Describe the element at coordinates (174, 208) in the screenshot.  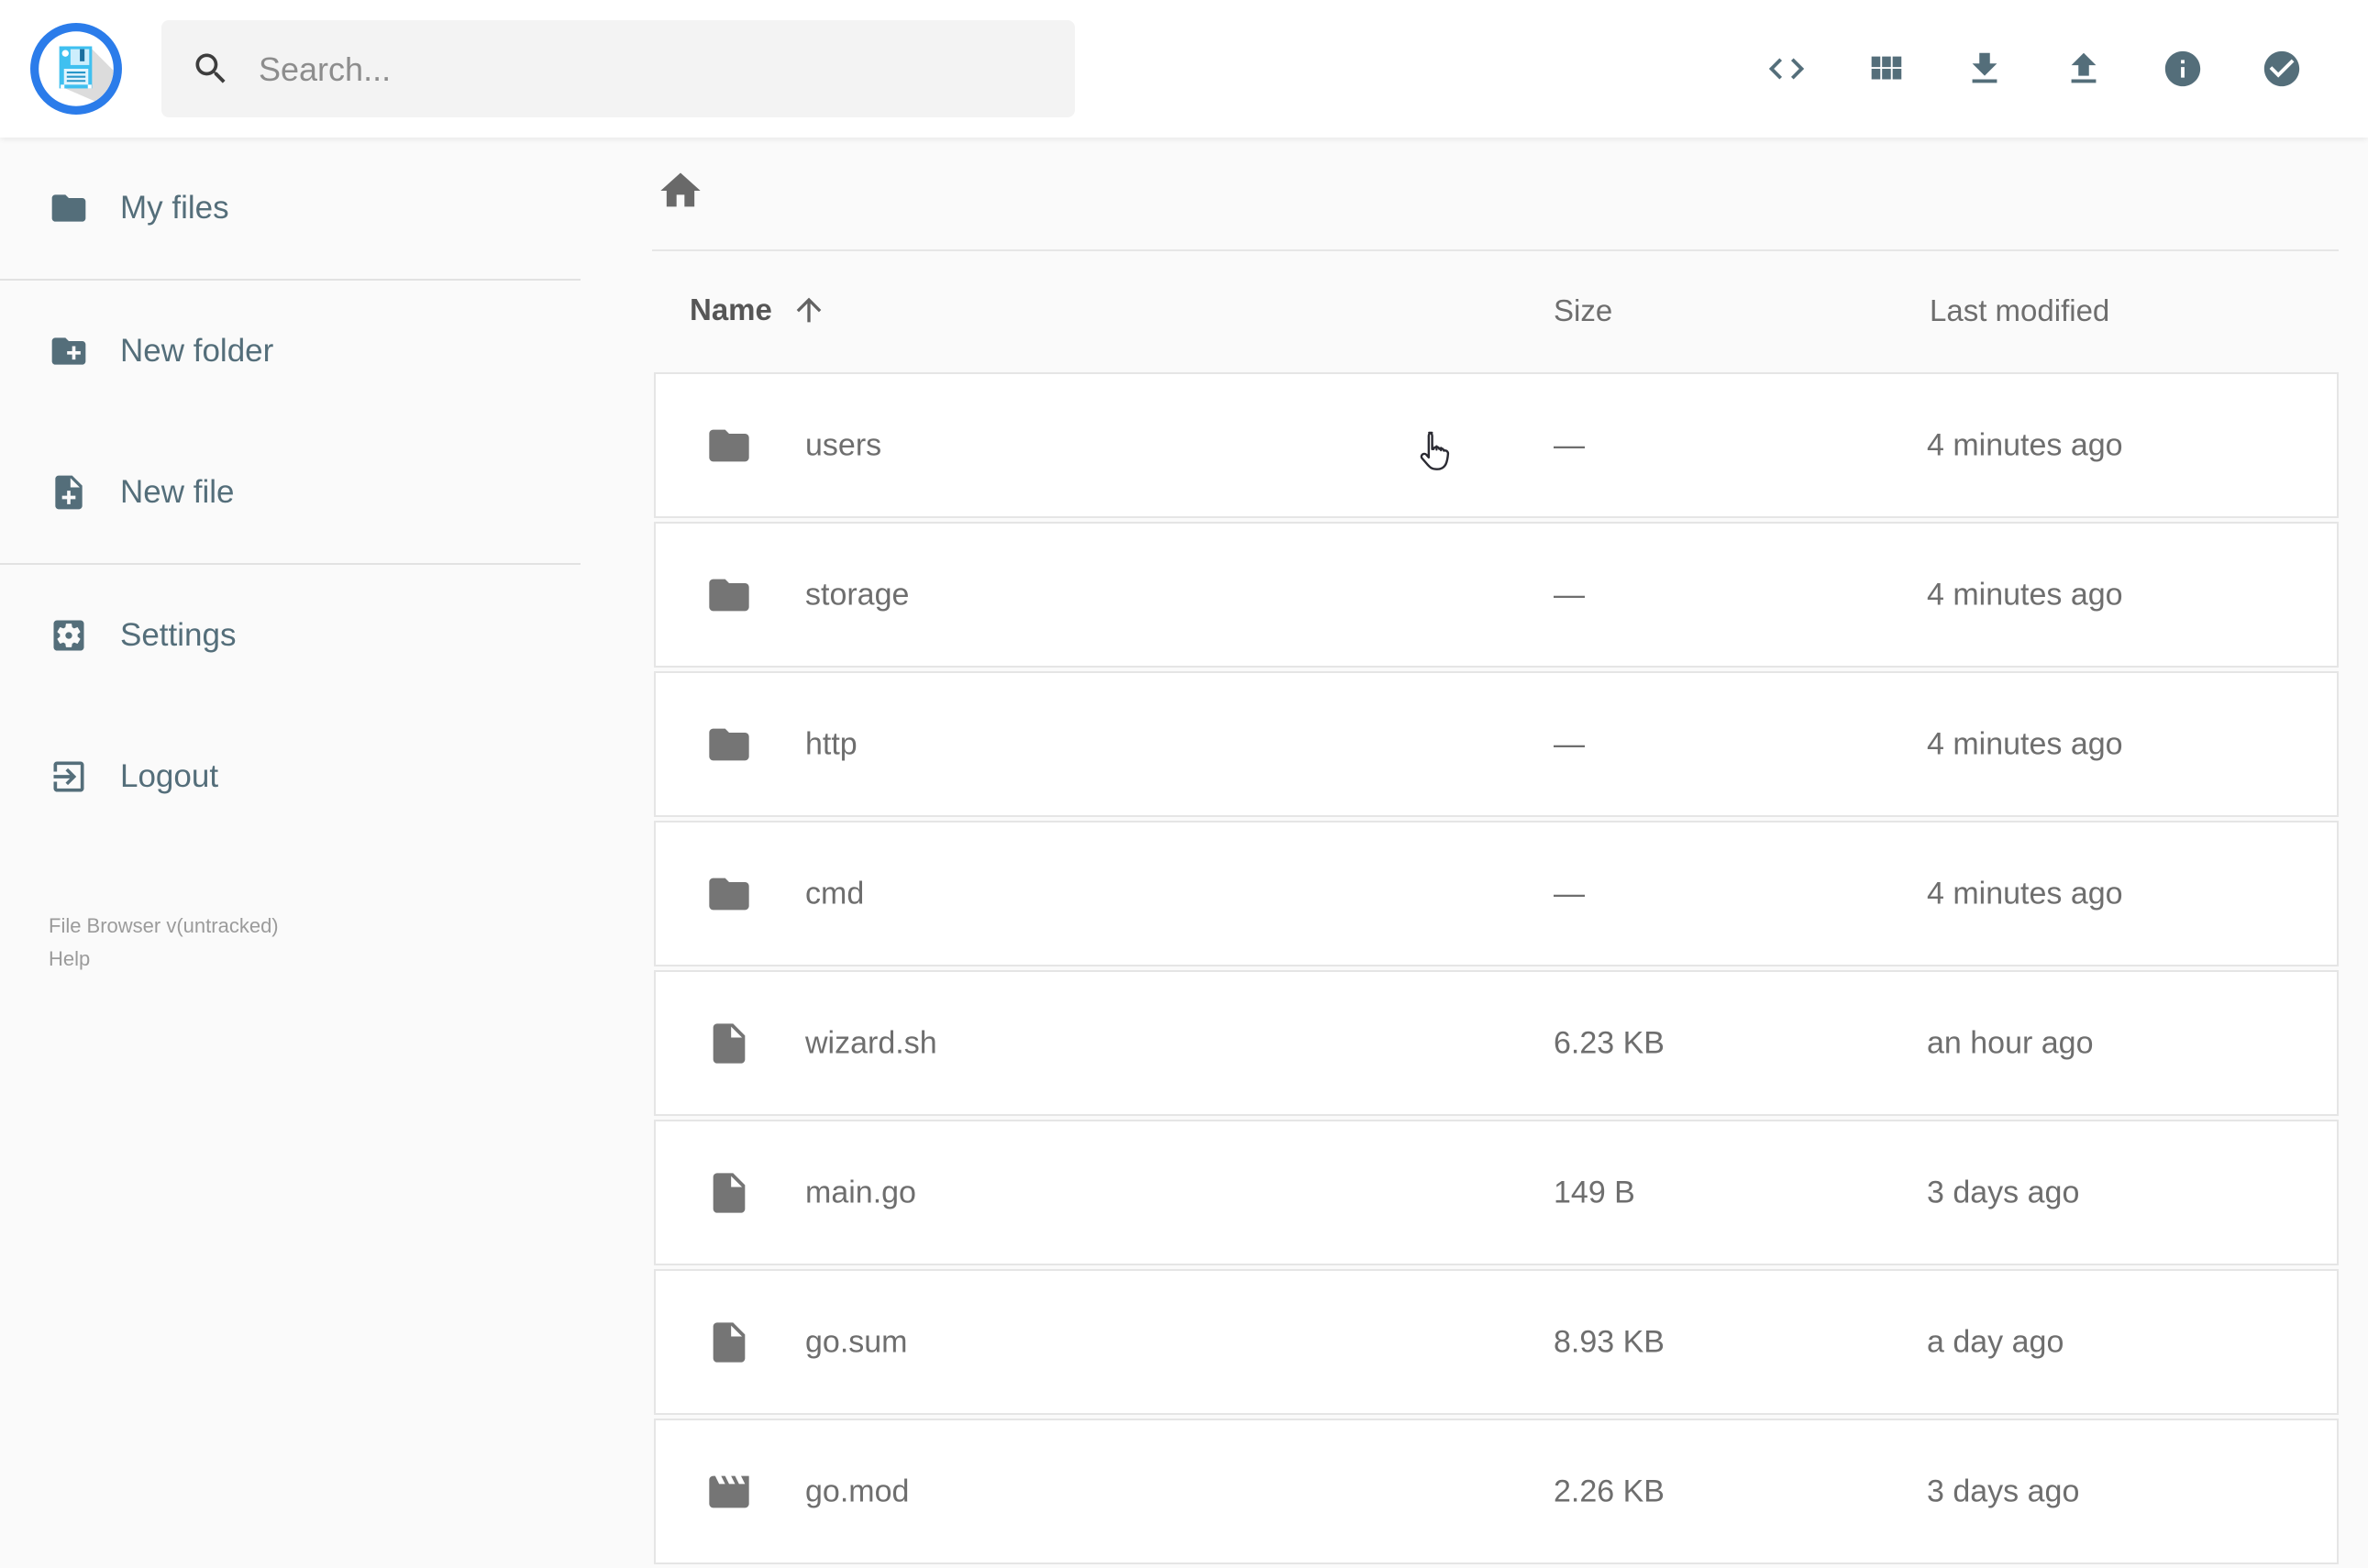
I see `sidebar-item-label: My files` at that location.